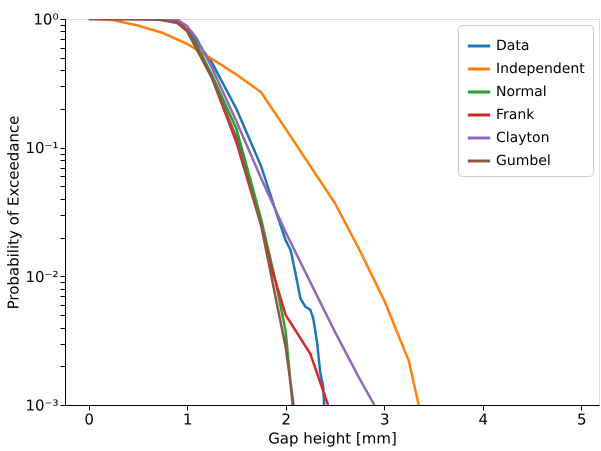 The width and height of the screenshot is (601, 451). Describe the element at coordinates (523, 161) in the screenshot. I see `legend-label: Gumbel` at that location.